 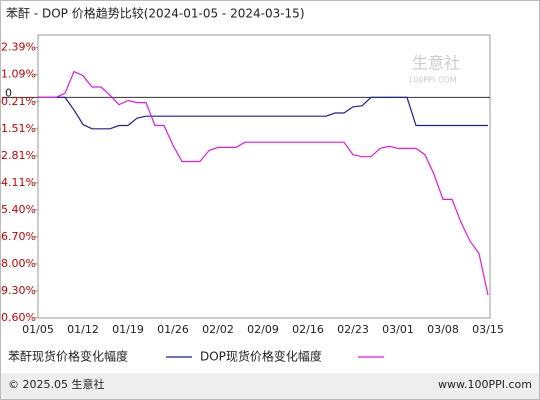 I want to click on y-tick-label: -2.81%, so click(x=18, y=155).